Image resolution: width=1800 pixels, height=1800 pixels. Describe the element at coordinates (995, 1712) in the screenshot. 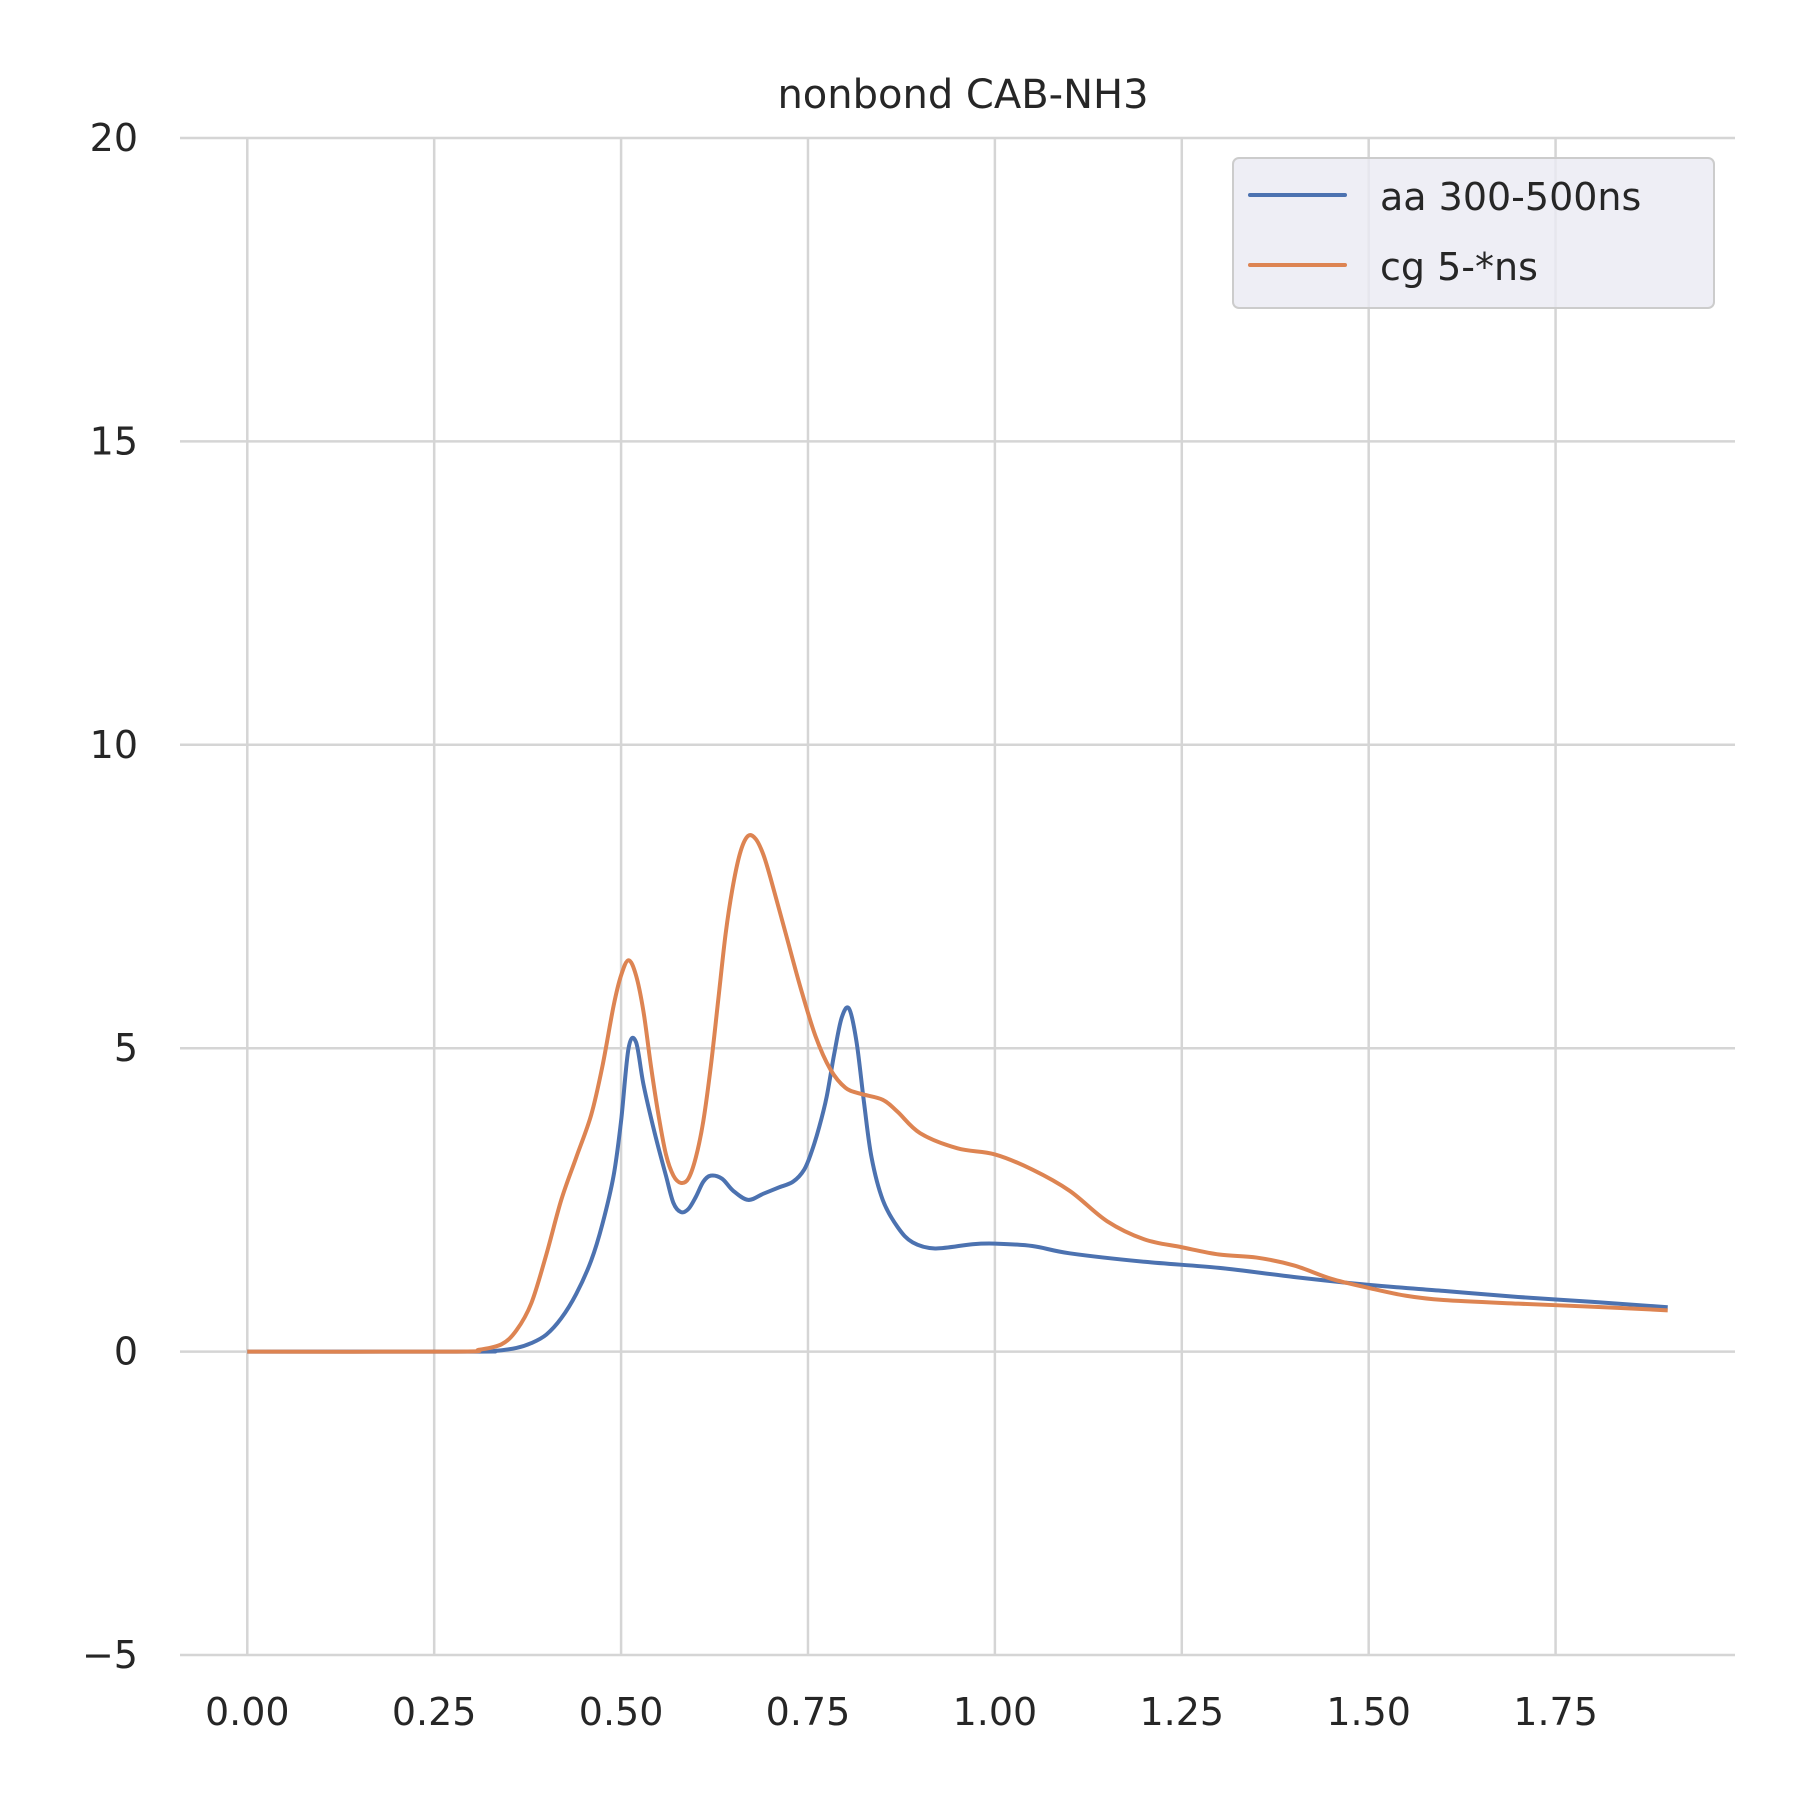

I see `x-tick-label: 1.00` at that location.